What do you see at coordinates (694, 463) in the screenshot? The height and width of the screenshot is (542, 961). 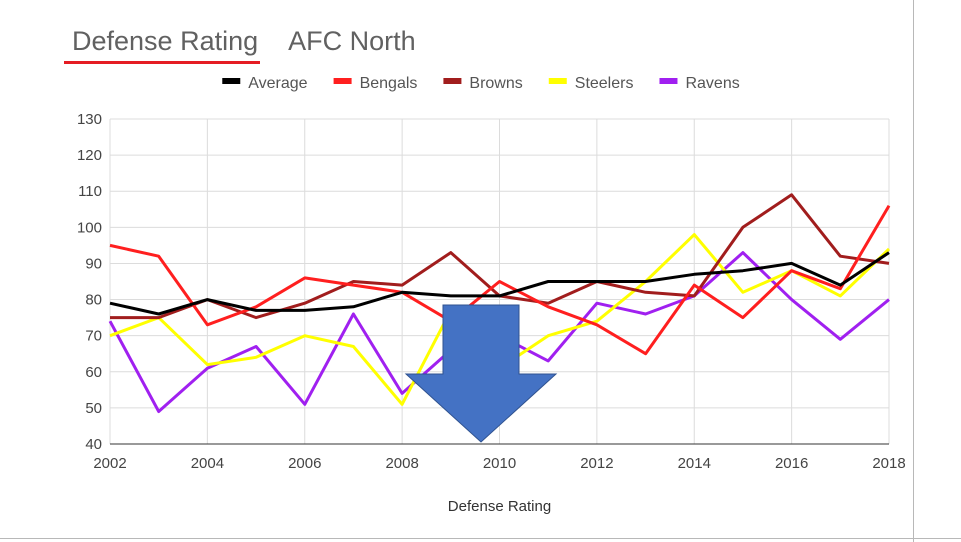 I see `x-tick-label: 2014` at bounding box center [694, 463].